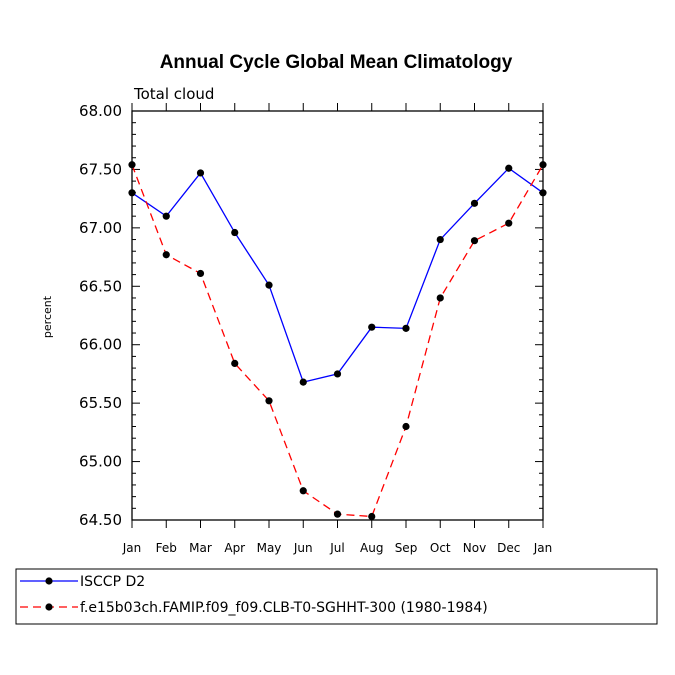 The width and height of the screenshot is (675, 675). What do you see at coordinates (100, 286) in the screenshot?
I see `y-tick-label: 66.50` at bounding box center [100, 286].